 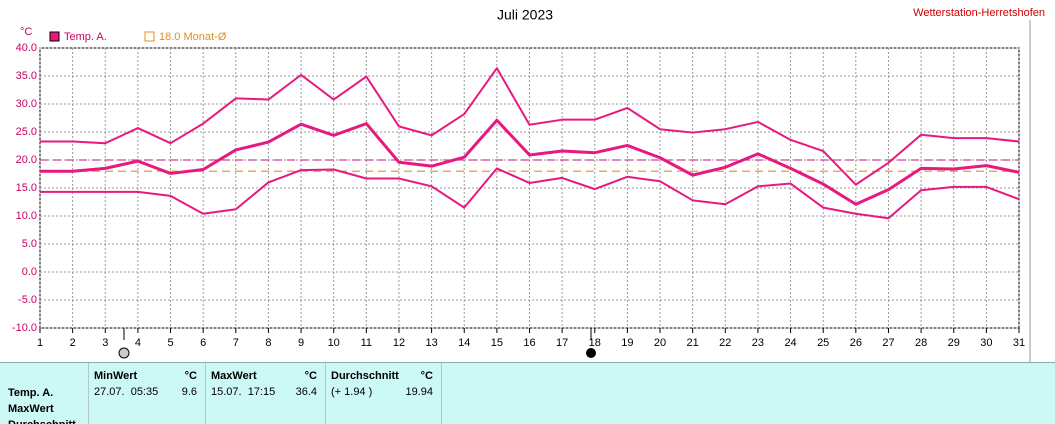 I want to click on row-label: Durchschnitt, so click(x=42, y=421).